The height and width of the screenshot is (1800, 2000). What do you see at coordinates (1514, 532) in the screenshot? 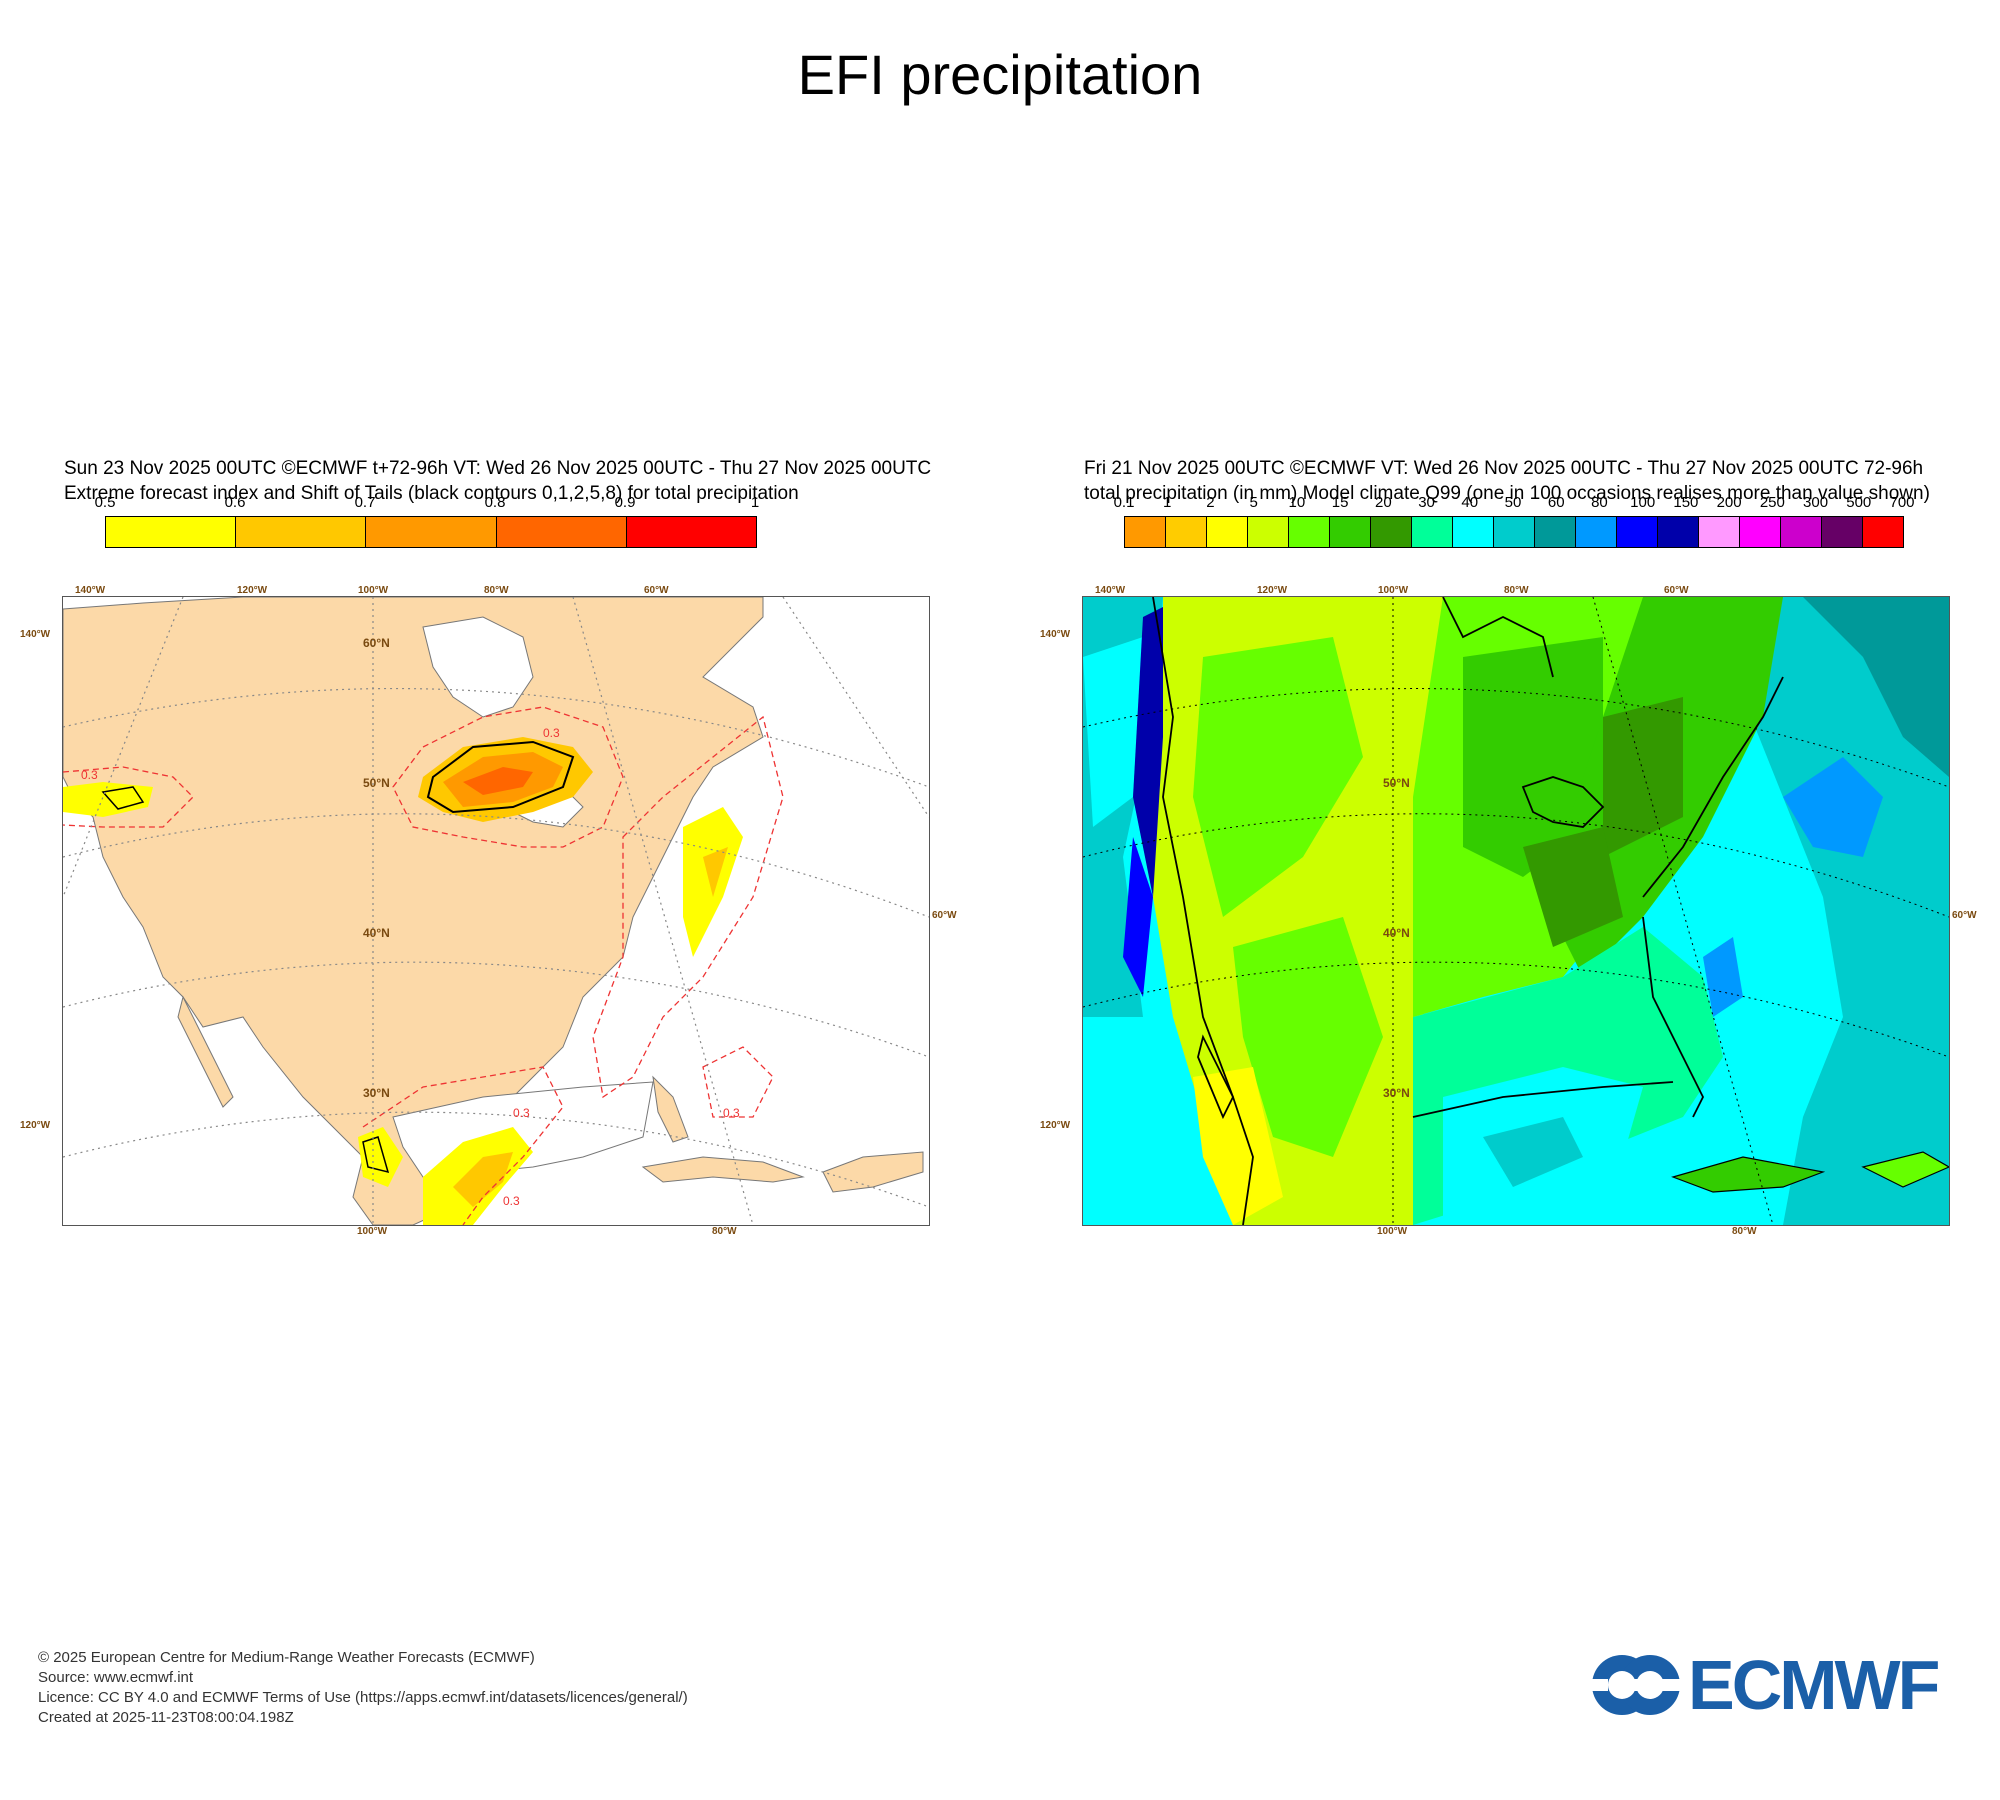
I see `climate-colorbar` at bounding box center [1514, 532].